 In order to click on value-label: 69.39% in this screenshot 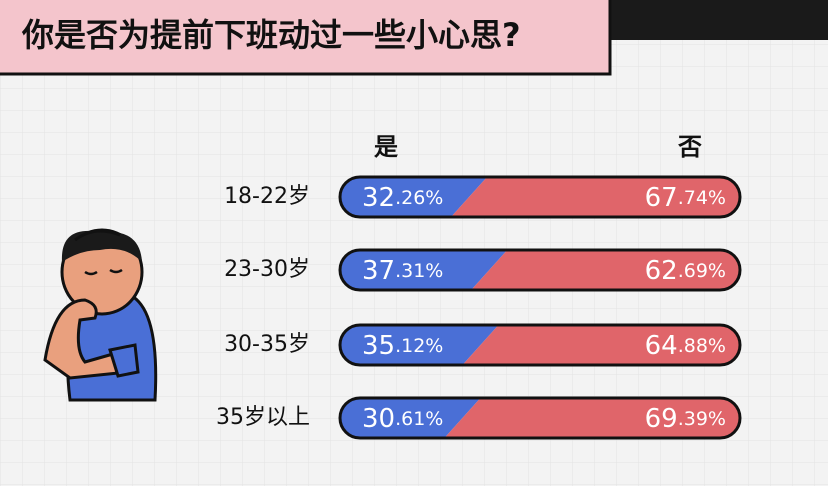, I will do `click(685, 419)`.